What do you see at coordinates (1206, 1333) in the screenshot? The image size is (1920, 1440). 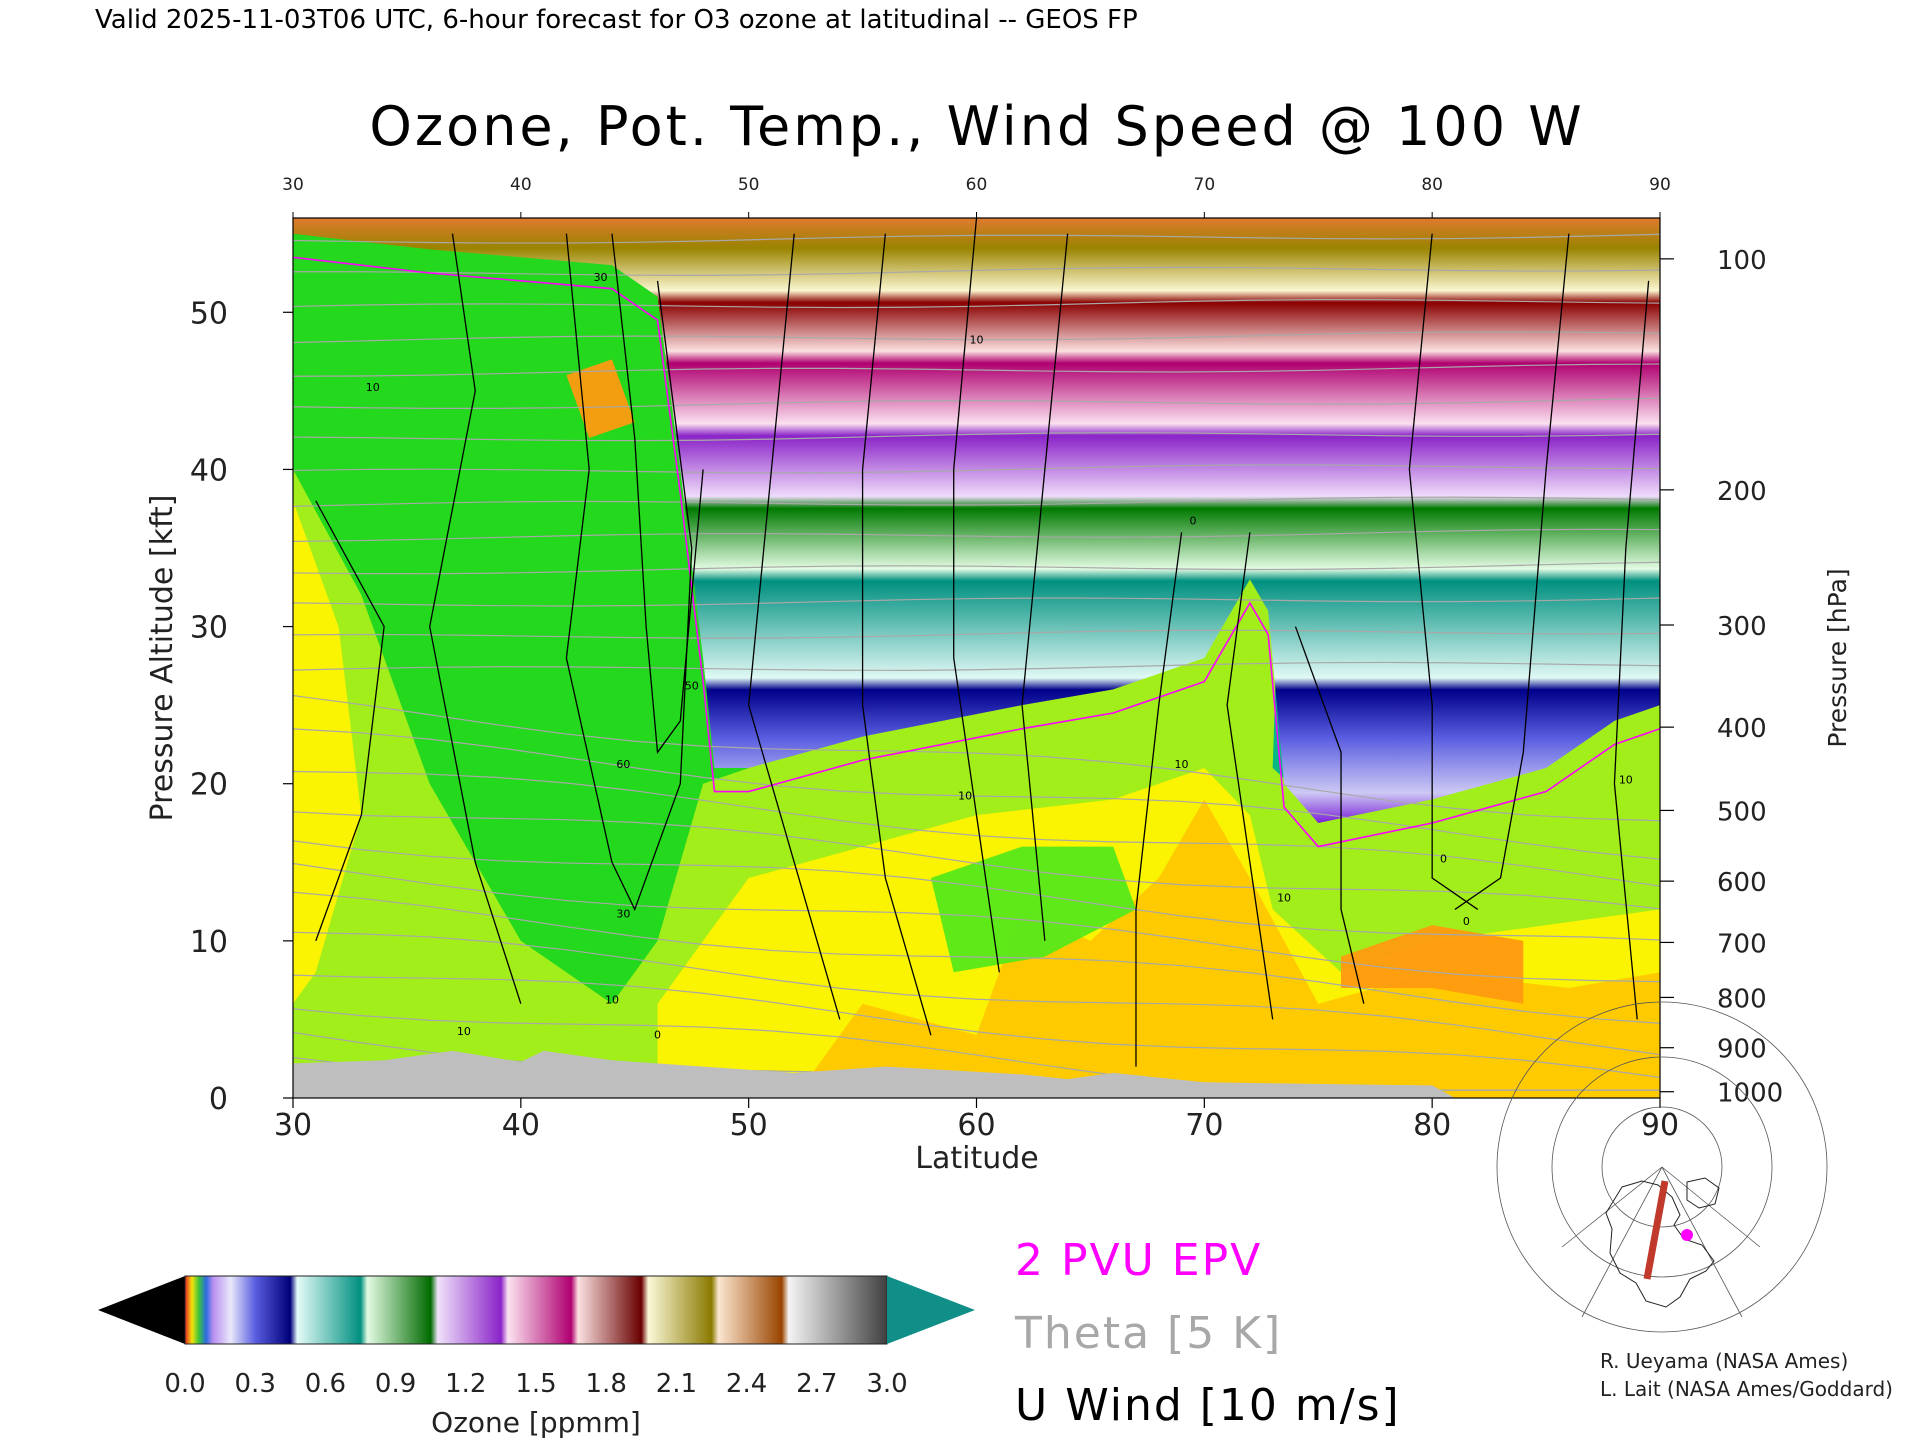 I see `contour-legend: 2 PVU EPV Theta [5 K] U Wind [10 m/s]` at bounding box center [1206, 1333].